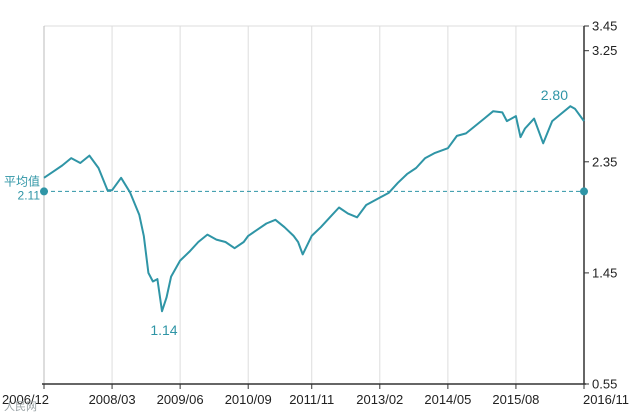  Describe the element at coordinates (600, 205) in the screenshot. I see `y-axis-ticks: 0.55 1.45 2.35 3.25 3.45` at that location.